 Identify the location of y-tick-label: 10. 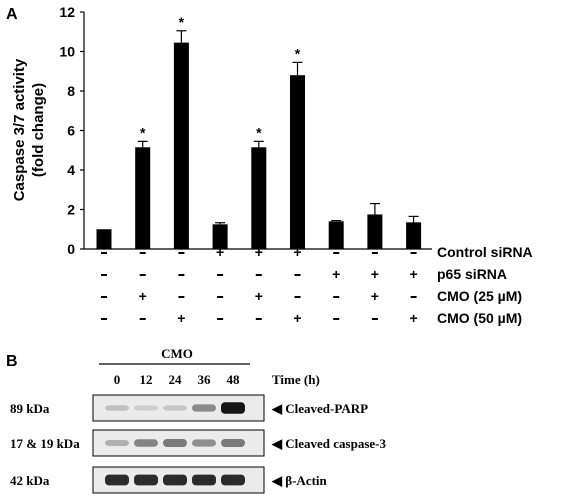
(67, 52).